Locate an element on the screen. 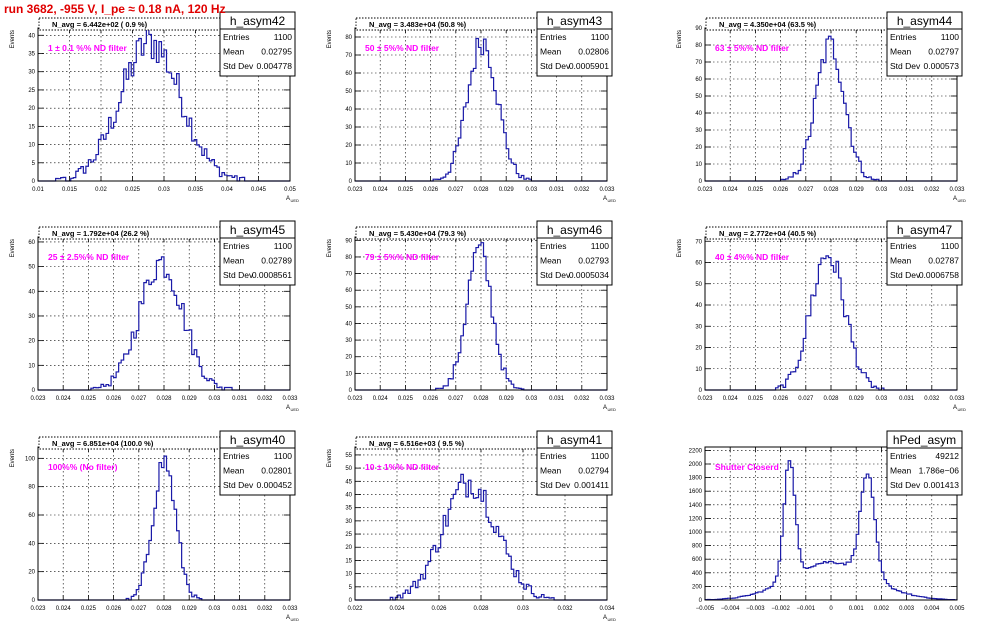 This screenshot has width=998, height=625. x-tick-label: 0.028 is located at coordinates (481, 190).